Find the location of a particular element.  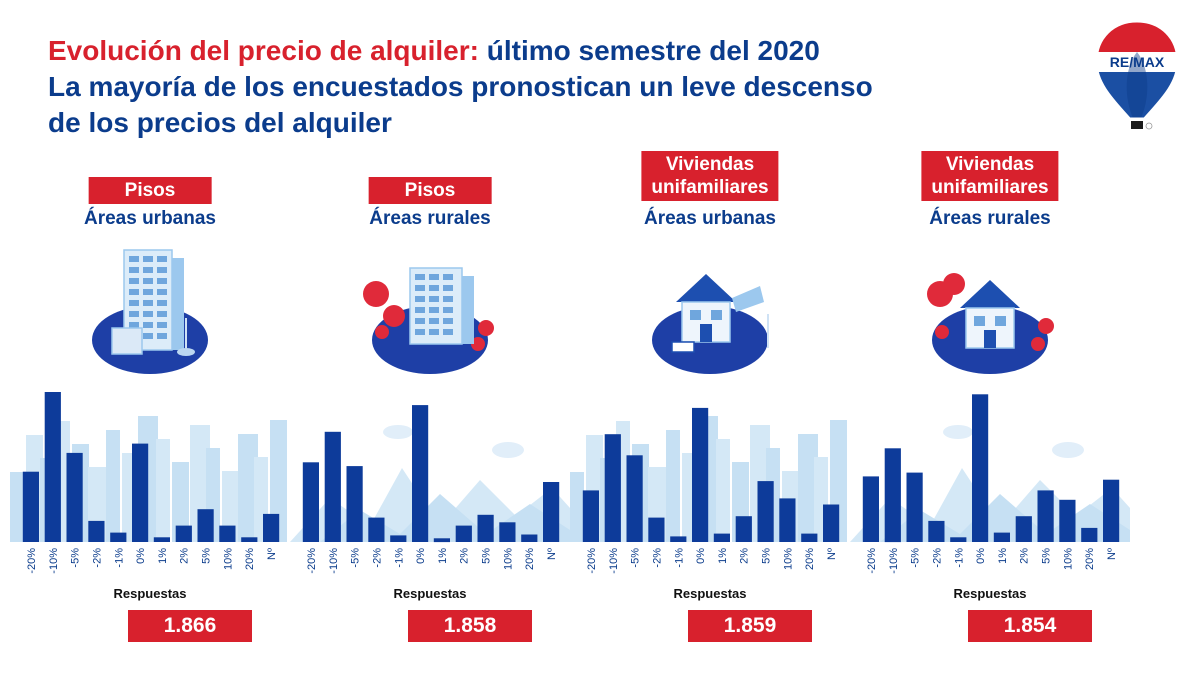

single-family-house-rural-icon is located at coordinates (990, 323).